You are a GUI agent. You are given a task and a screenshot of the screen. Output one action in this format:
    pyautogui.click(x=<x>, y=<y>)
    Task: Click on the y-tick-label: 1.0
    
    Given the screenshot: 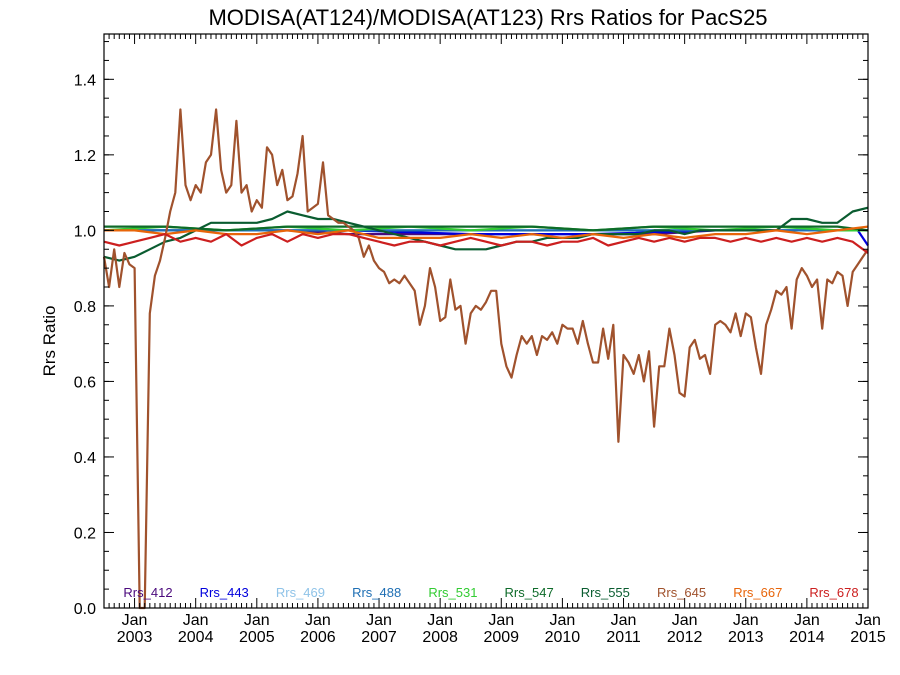 What is the action you would take?
    pyautogui.click(x=85, y=231)
    